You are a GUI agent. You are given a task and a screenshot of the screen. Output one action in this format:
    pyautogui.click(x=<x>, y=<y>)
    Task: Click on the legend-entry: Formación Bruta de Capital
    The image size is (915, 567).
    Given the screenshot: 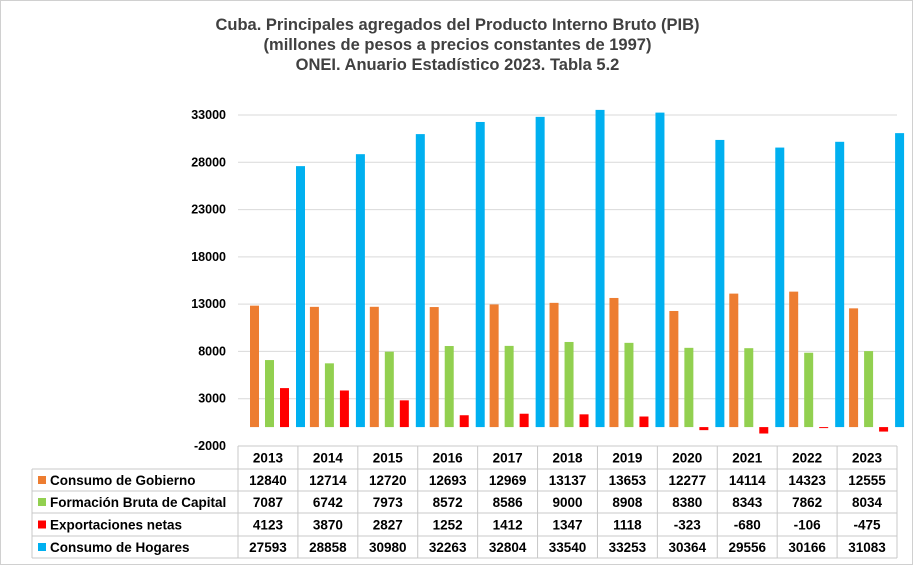 What is the action you would take?
    pyautogui.click(x=138, y=502)
    